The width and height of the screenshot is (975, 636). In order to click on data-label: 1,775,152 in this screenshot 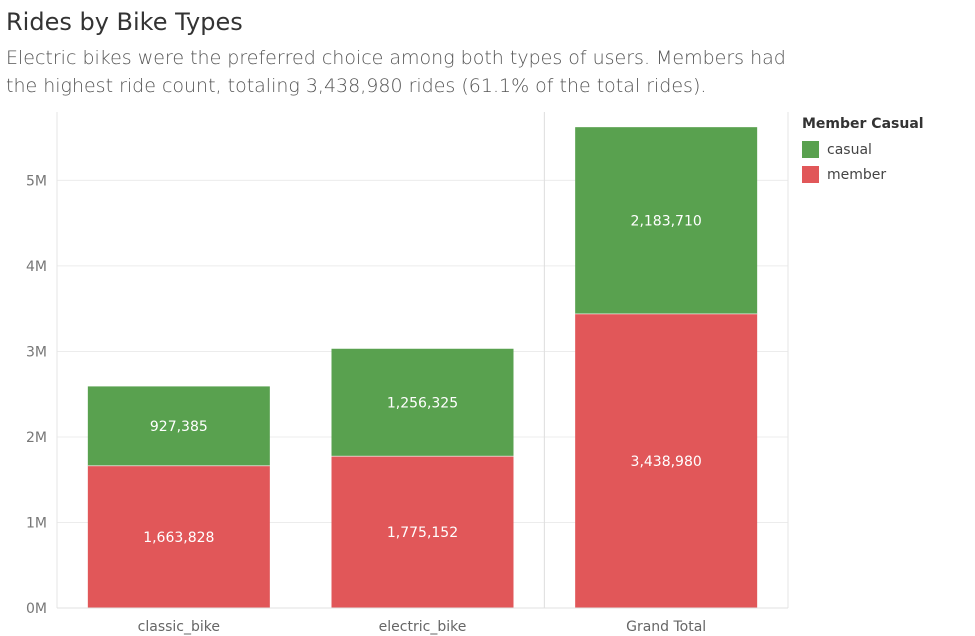, I will do `click(422, 533)`.